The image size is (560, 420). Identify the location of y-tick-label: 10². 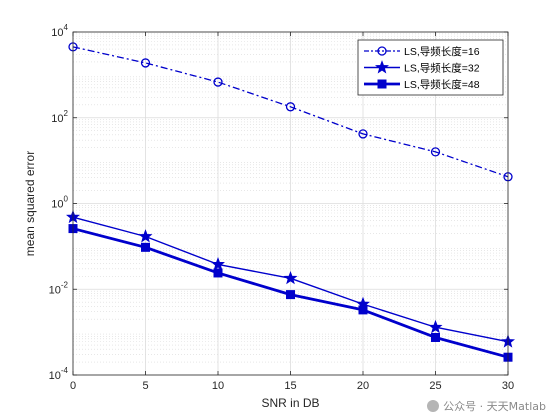
(59, 117).